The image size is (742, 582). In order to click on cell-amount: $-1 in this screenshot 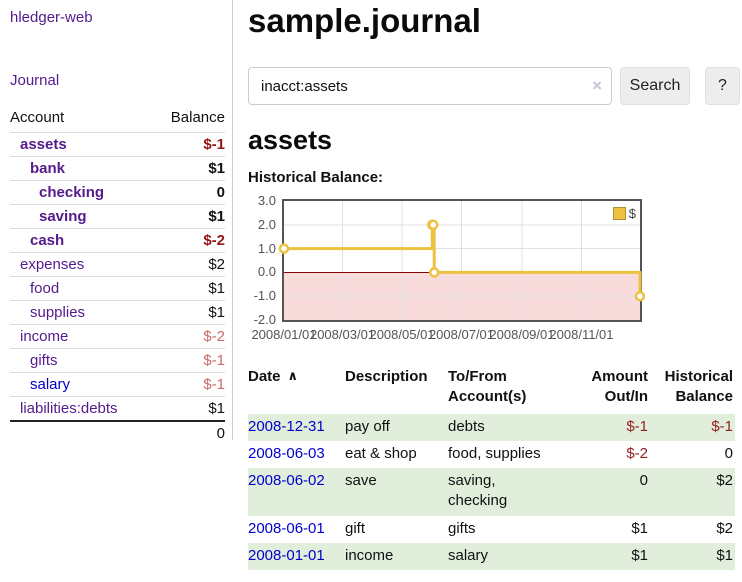, I will do `click(637, 426)`.